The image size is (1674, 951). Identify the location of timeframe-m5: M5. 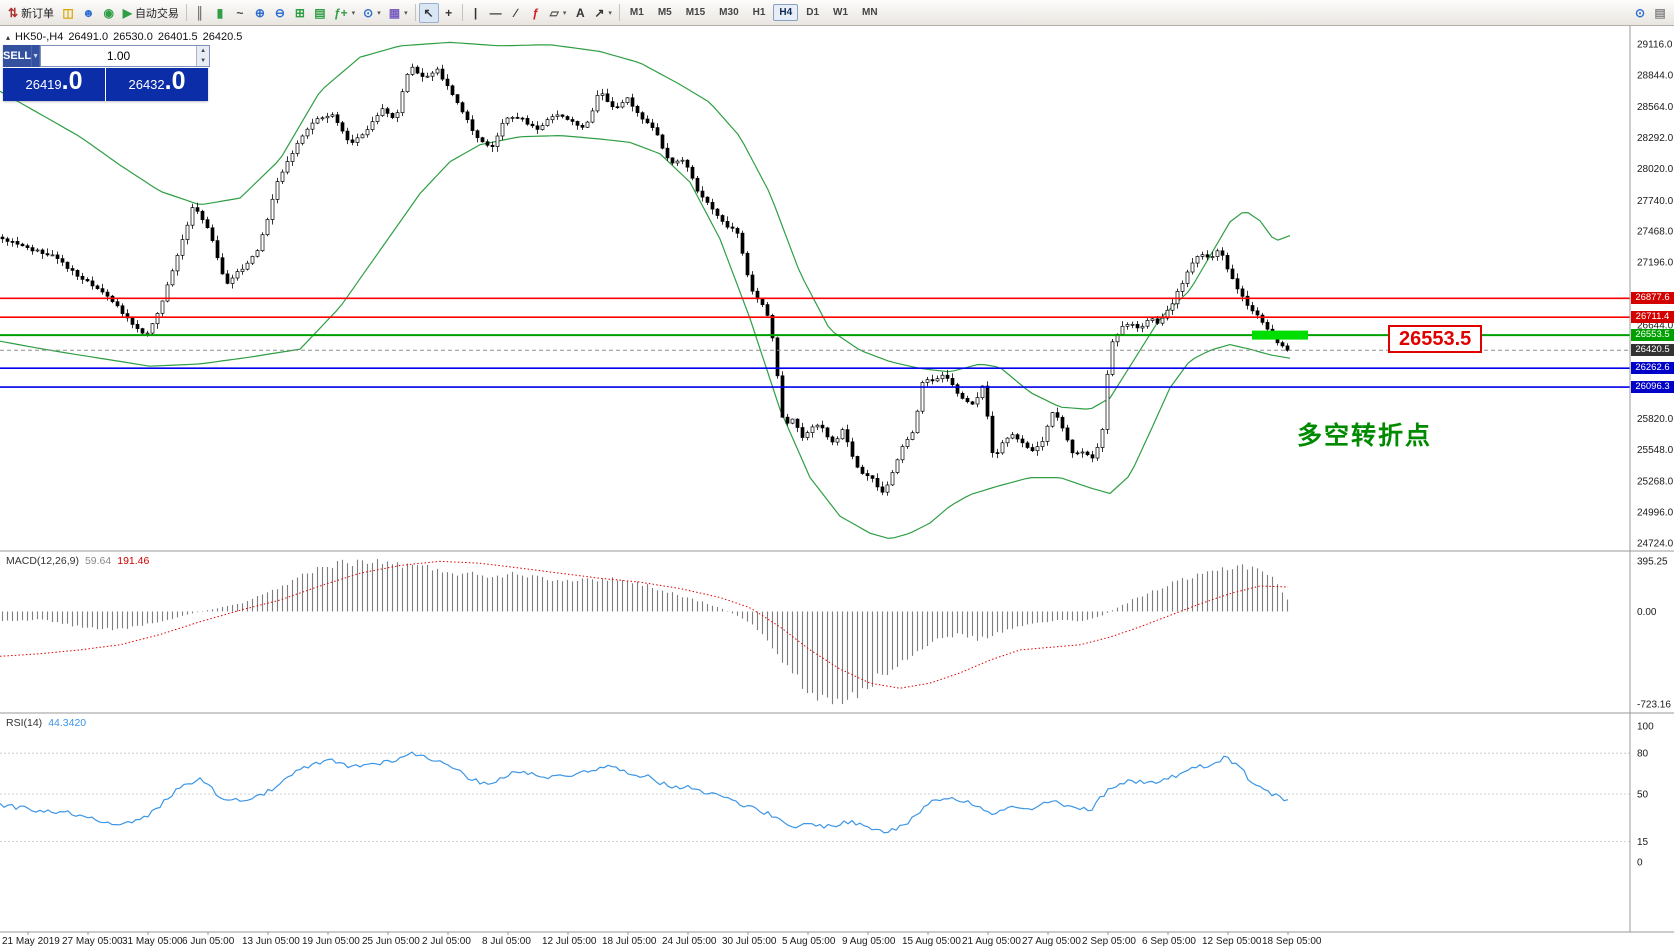
(664, 12).